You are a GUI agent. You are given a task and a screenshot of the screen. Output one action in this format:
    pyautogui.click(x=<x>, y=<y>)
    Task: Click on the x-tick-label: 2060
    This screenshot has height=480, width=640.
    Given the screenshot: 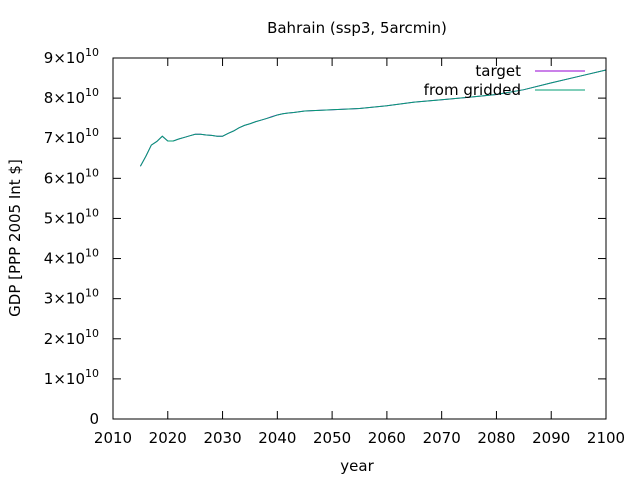 What is the action you would take?
    pyautogui.click(x=387, y=438)
    